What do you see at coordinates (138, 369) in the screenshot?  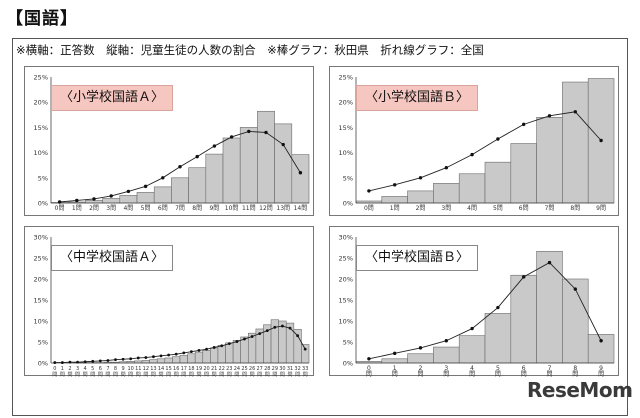 I see `x-tick-label: 11` at bounding box center [138, 369].